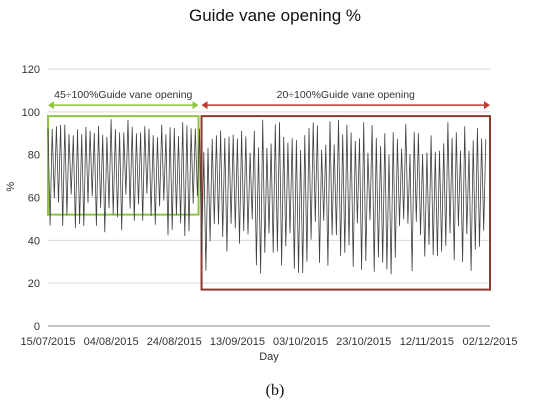  What do you see at coordinates (363, 342) in the screenshot?
I see `x-tick-label: 23/10/2015` at bounding box center [363, 342].